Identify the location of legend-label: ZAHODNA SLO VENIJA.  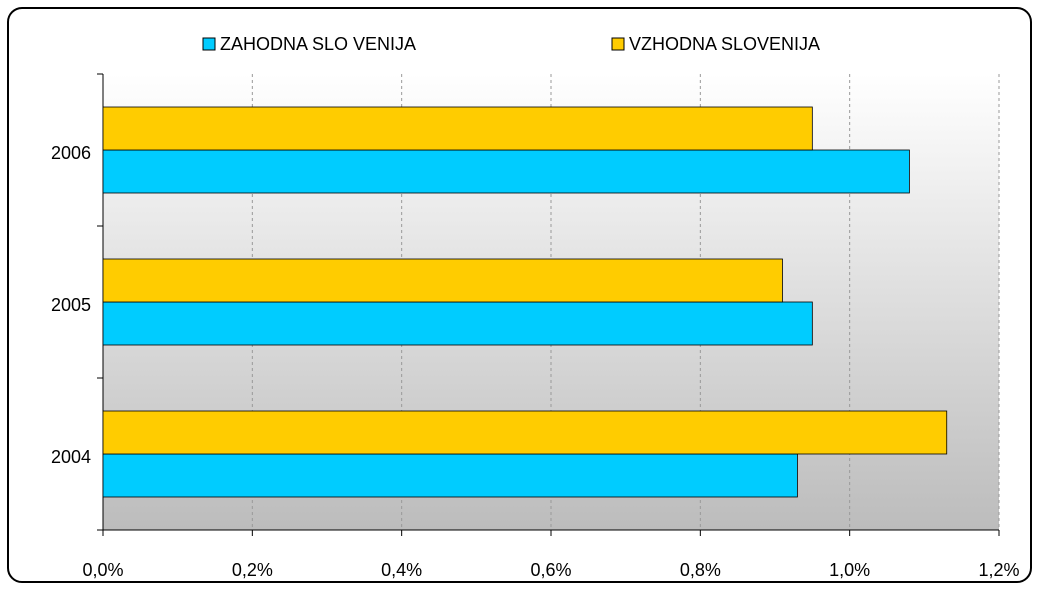
(318, 44).